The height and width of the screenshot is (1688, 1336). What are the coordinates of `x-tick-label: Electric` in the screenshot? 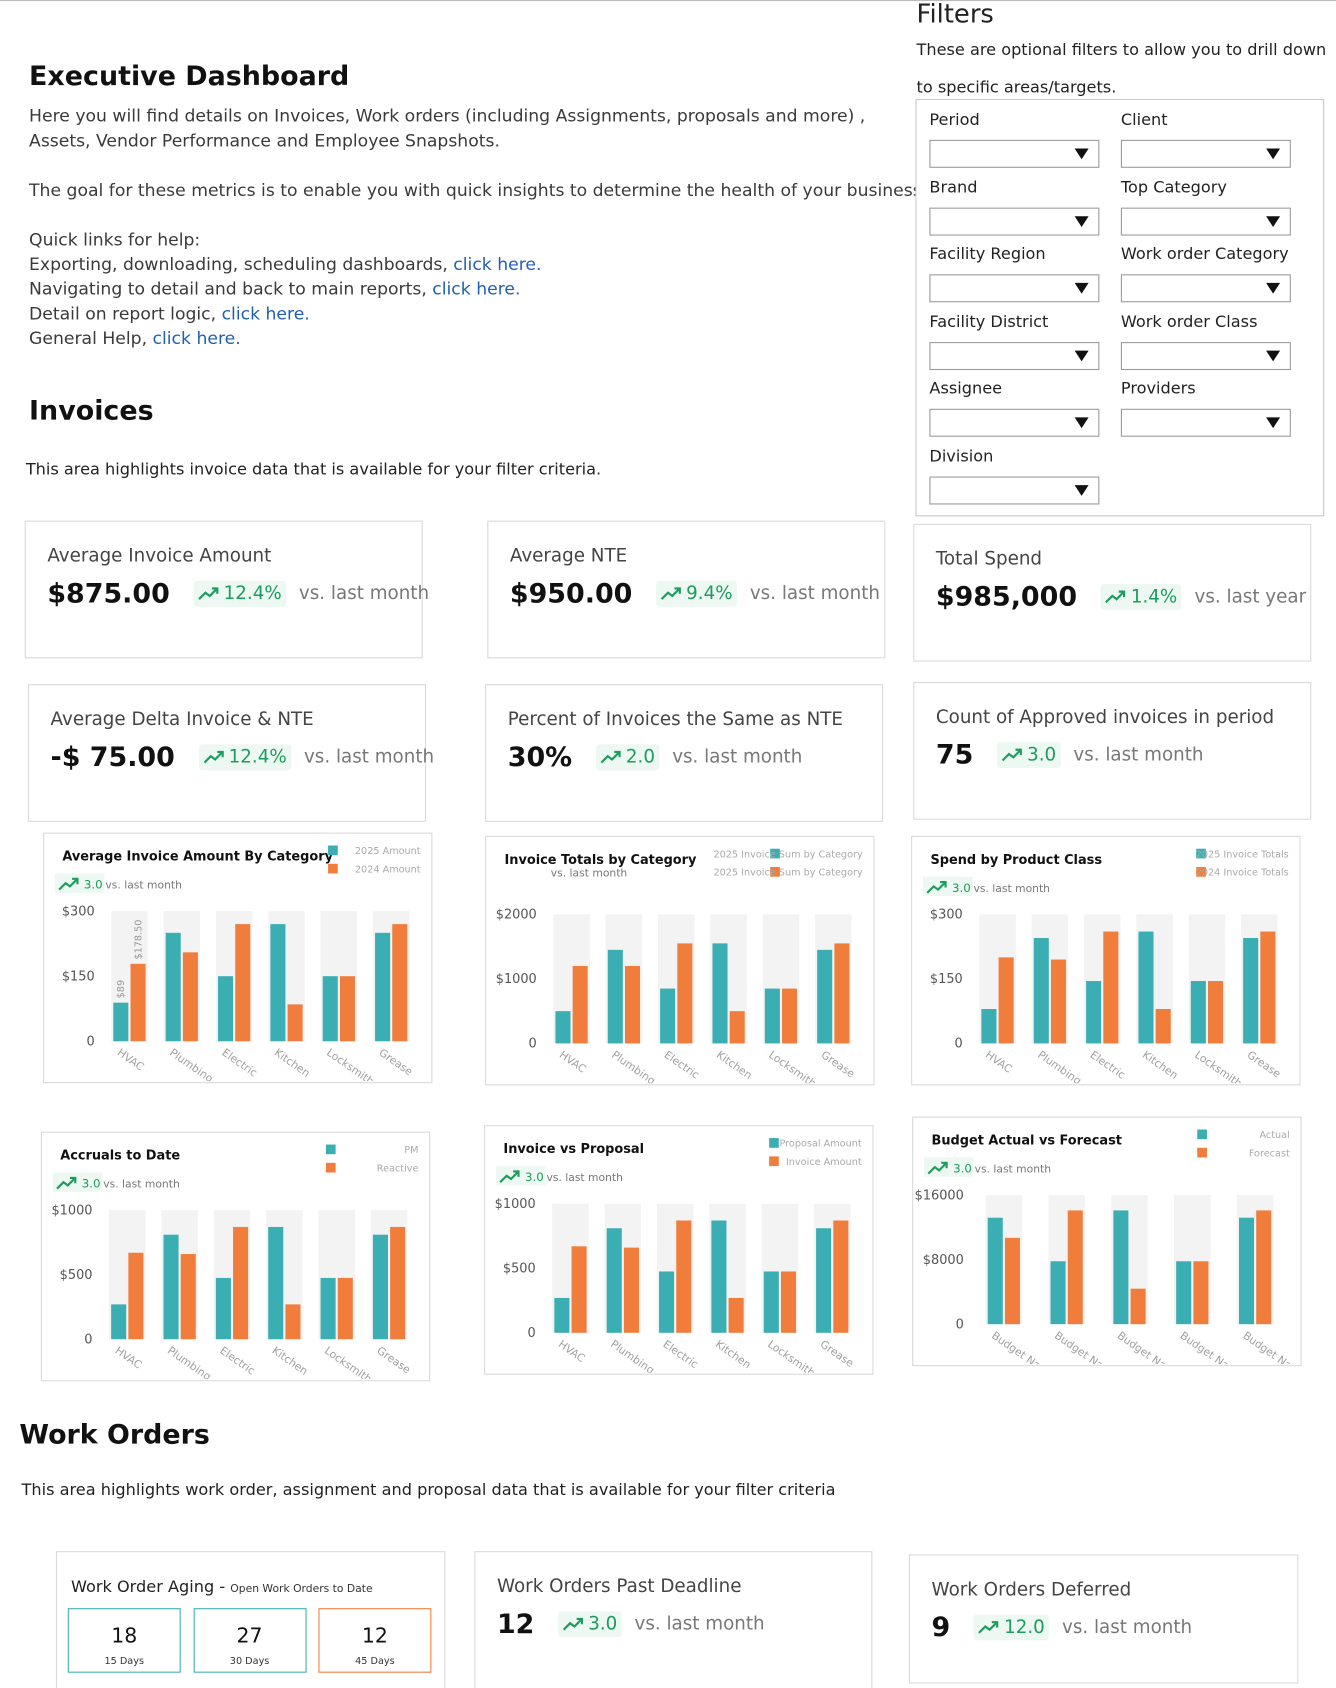 It's located at (1108, 1065).